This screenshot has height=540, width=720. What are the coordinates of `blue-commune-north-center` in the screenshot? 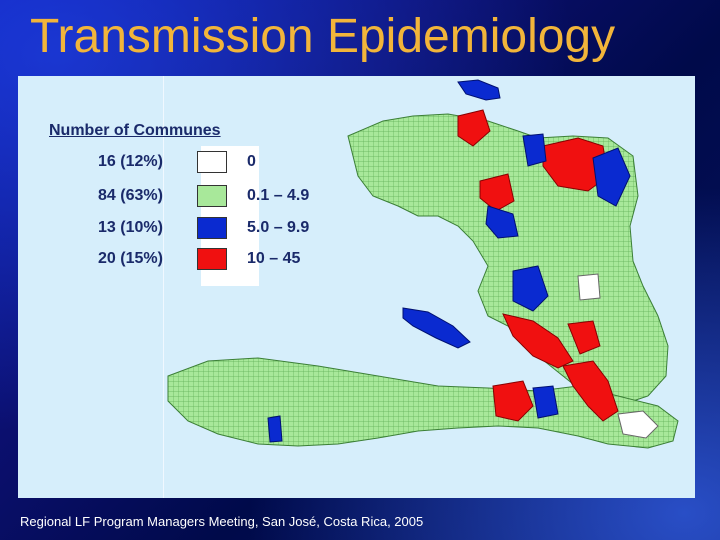 It's located at (534, 150).